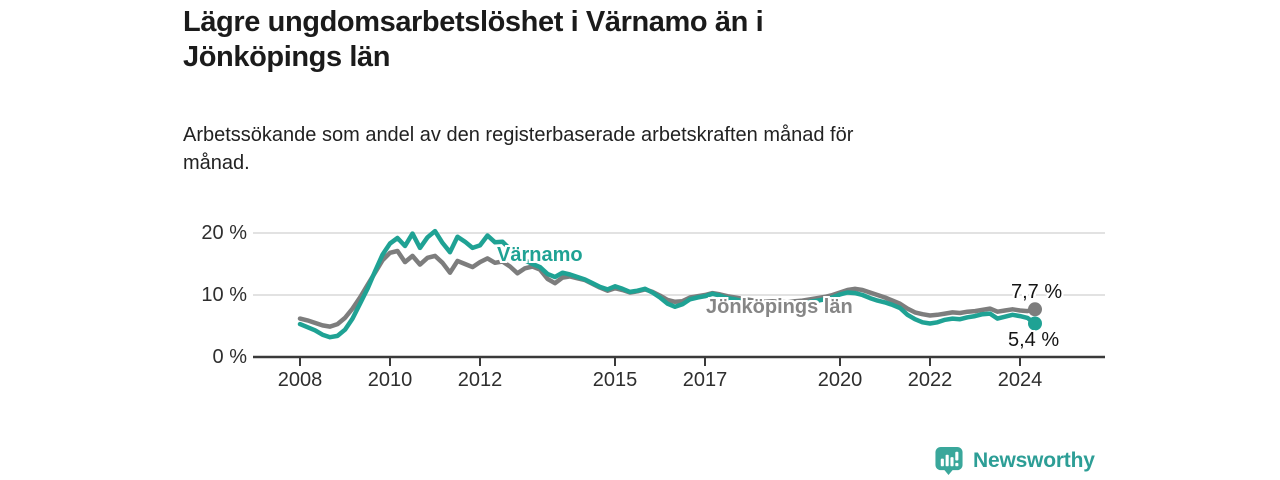  What do you see at coordinates (1034, 460) in the screenshot?
I see `newsworthy-logo-text: Newsworthy` at bounding box center [1034, 460].